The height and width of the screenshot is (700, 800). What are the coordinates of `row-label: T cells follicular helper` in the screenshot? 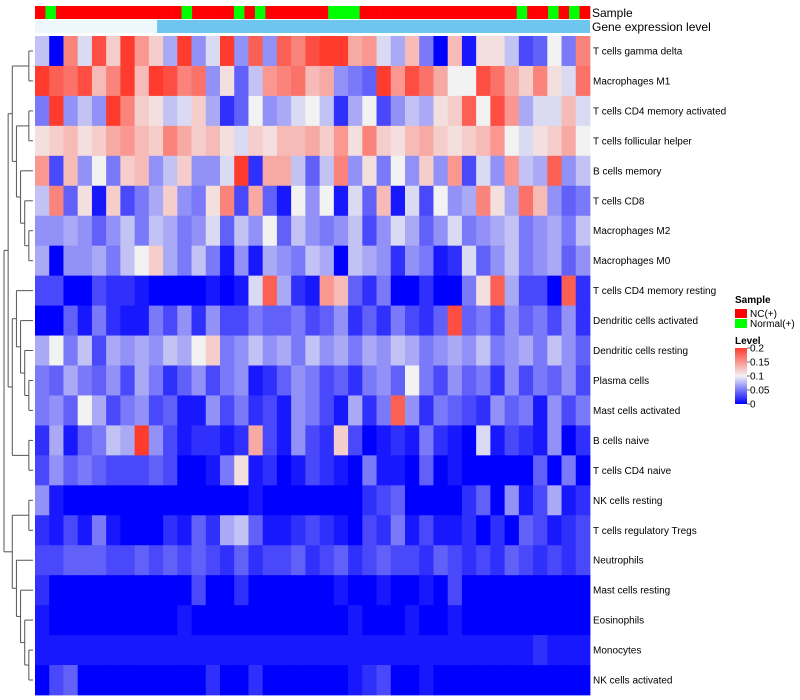 It's located at (642, 141).